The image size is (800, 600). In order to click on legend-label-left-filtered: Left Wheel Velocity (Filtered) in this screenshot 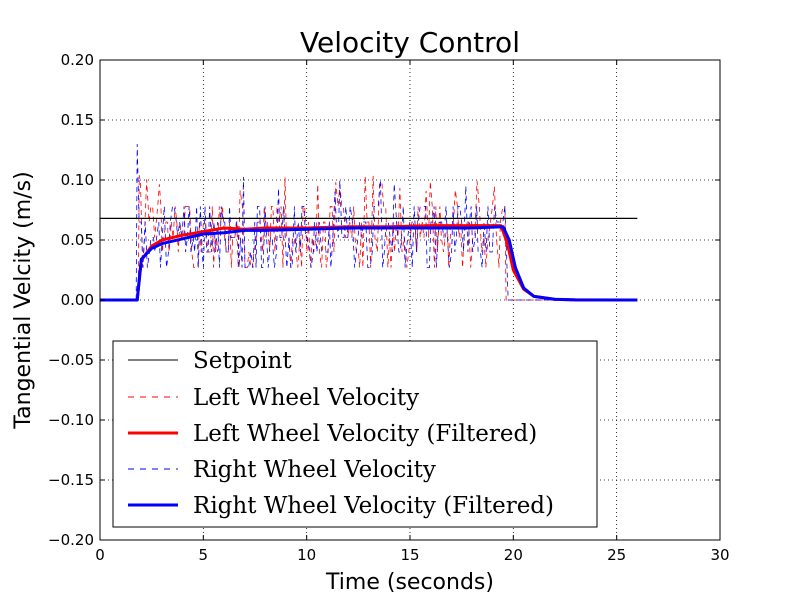, I will do `click(365, 434)`.